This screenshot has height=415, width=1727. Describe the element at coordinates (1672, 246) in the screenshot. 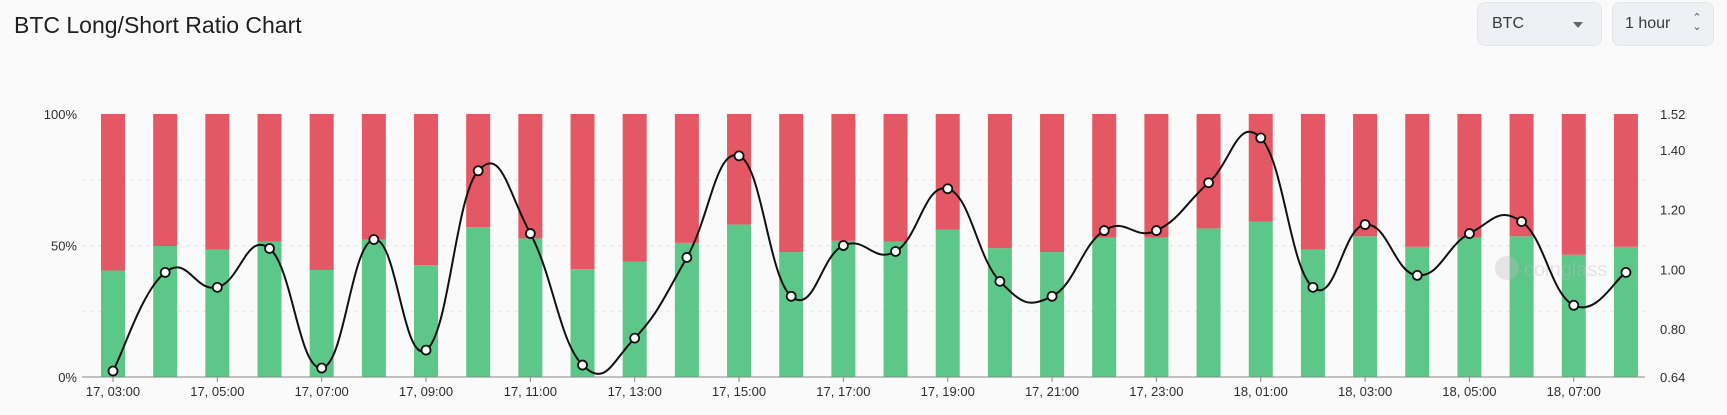

I see `y-axis-right: 0.64 0.80 1.00 1.20 1.40 1.52` at that location.